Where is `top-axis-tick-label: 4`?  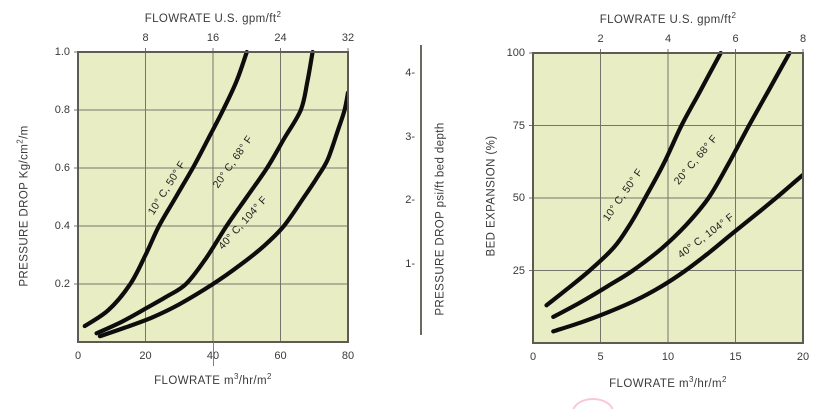
top-axis-tick-label: 4 is located at coordinates (668, 39).